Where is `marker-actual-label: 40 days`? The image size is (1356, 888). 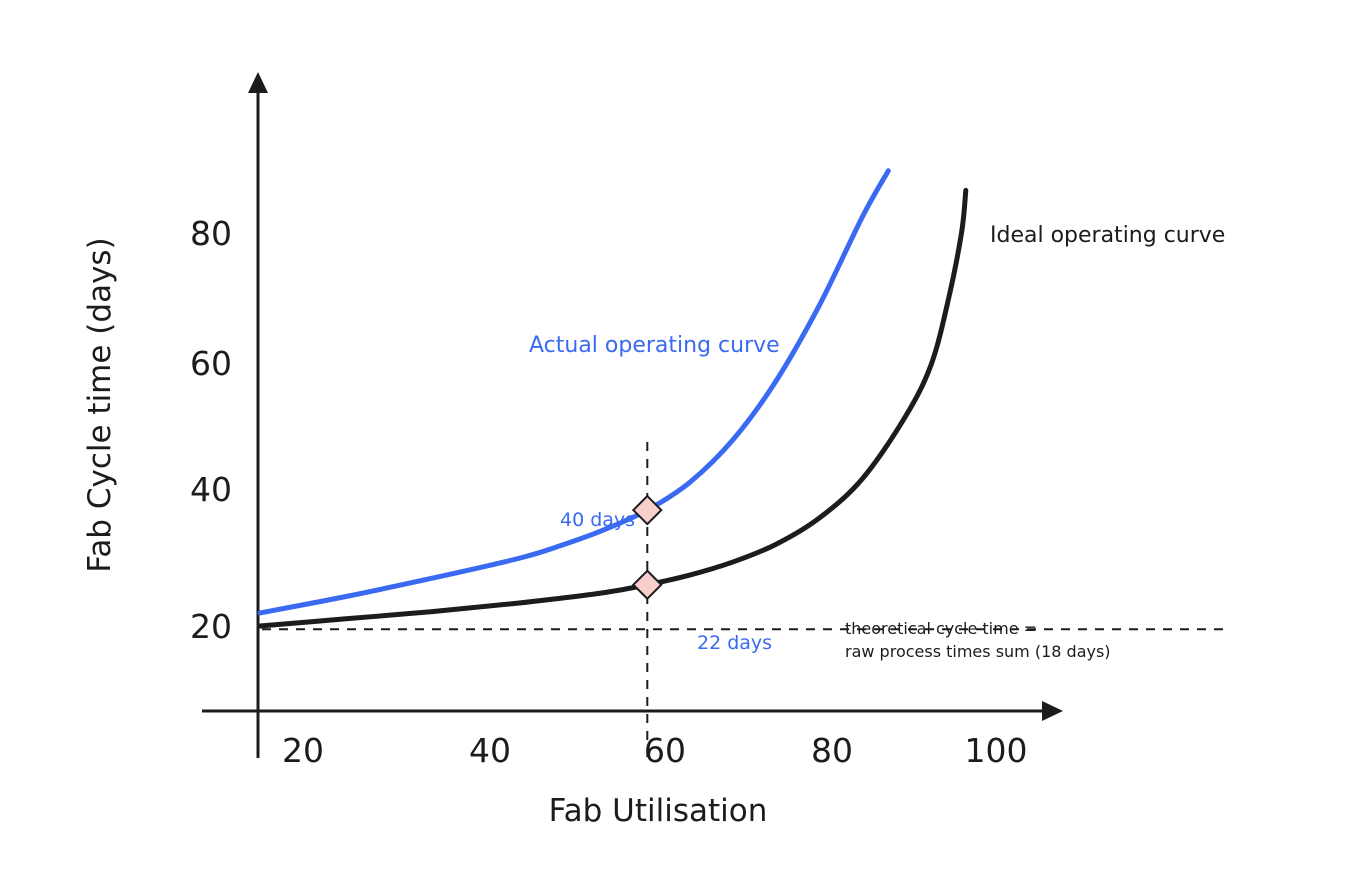 marker-actual-label: 40 days is located at coordinates (597, 520).